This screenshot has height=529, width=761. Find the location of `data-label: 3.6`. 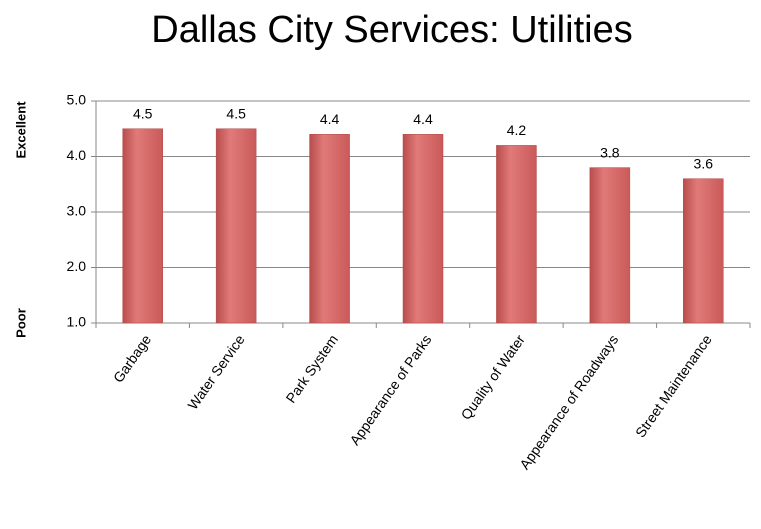

data-label: 3.6 is located at coordinates (704, 163).